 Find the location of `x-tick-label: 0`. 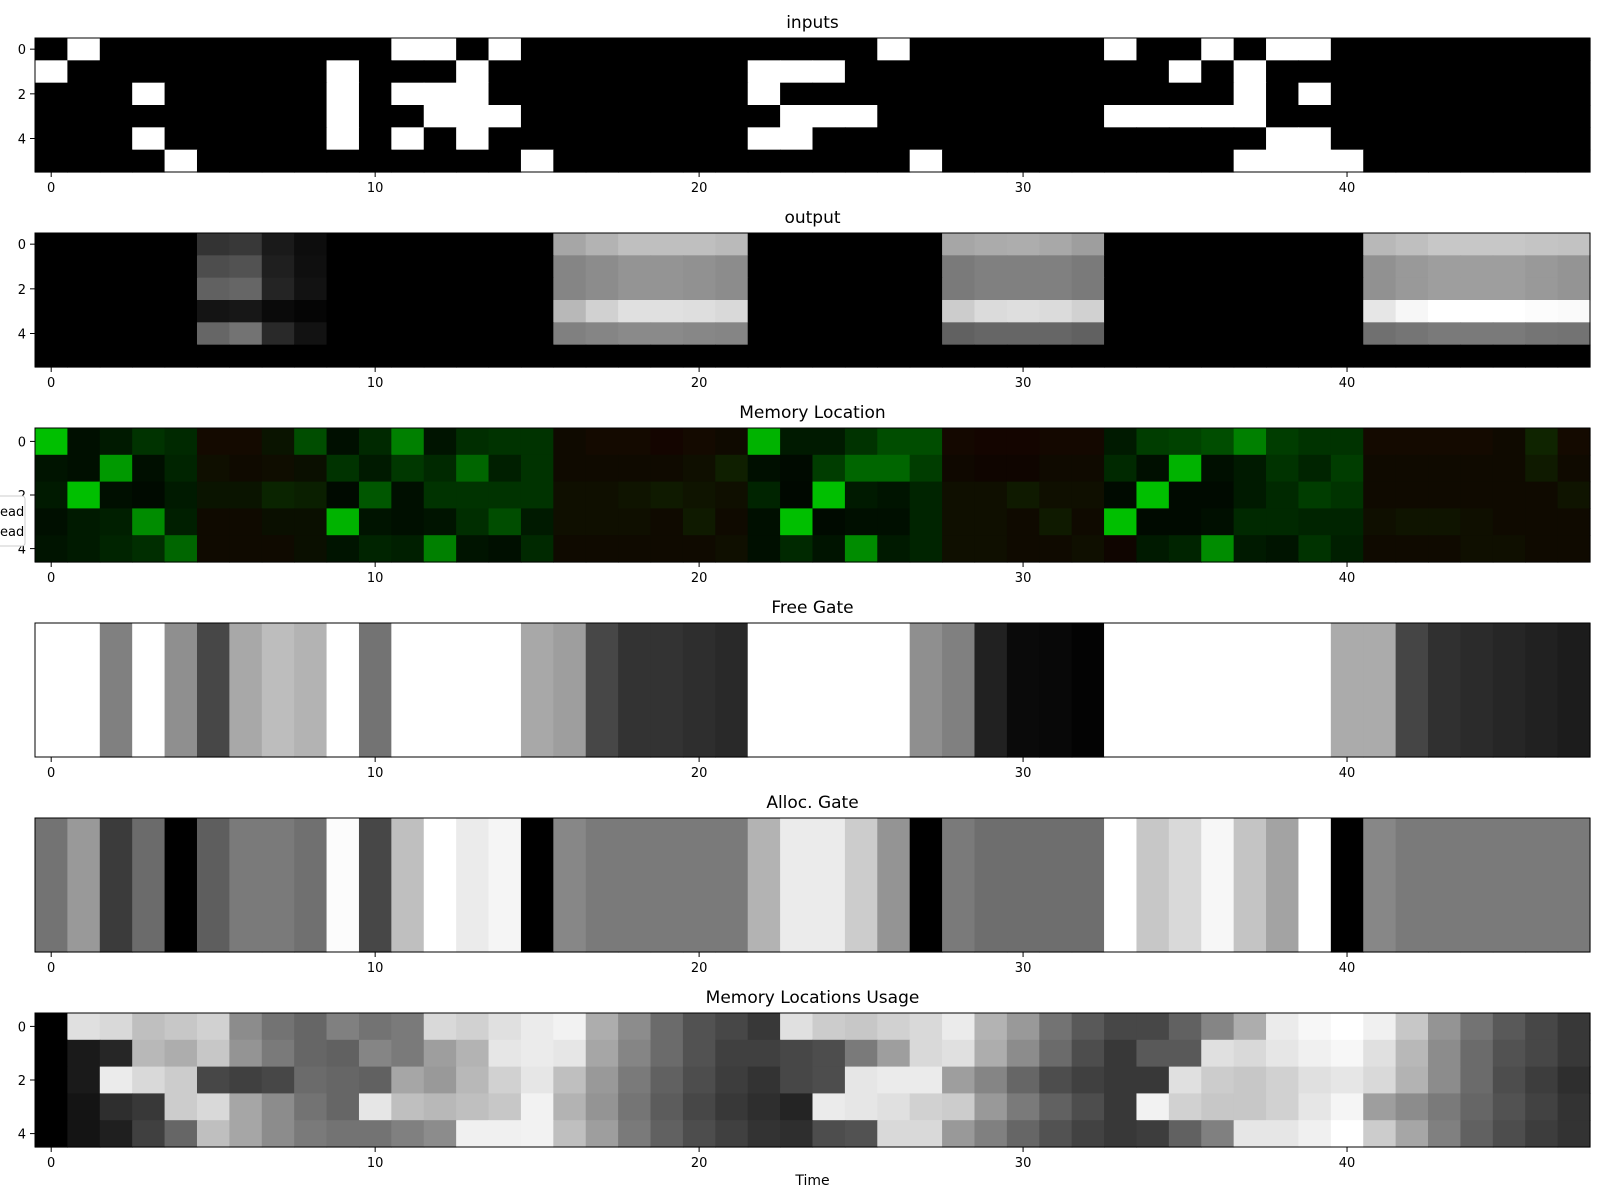

x-tick-label: 0 is located at coordinates (51, 773).